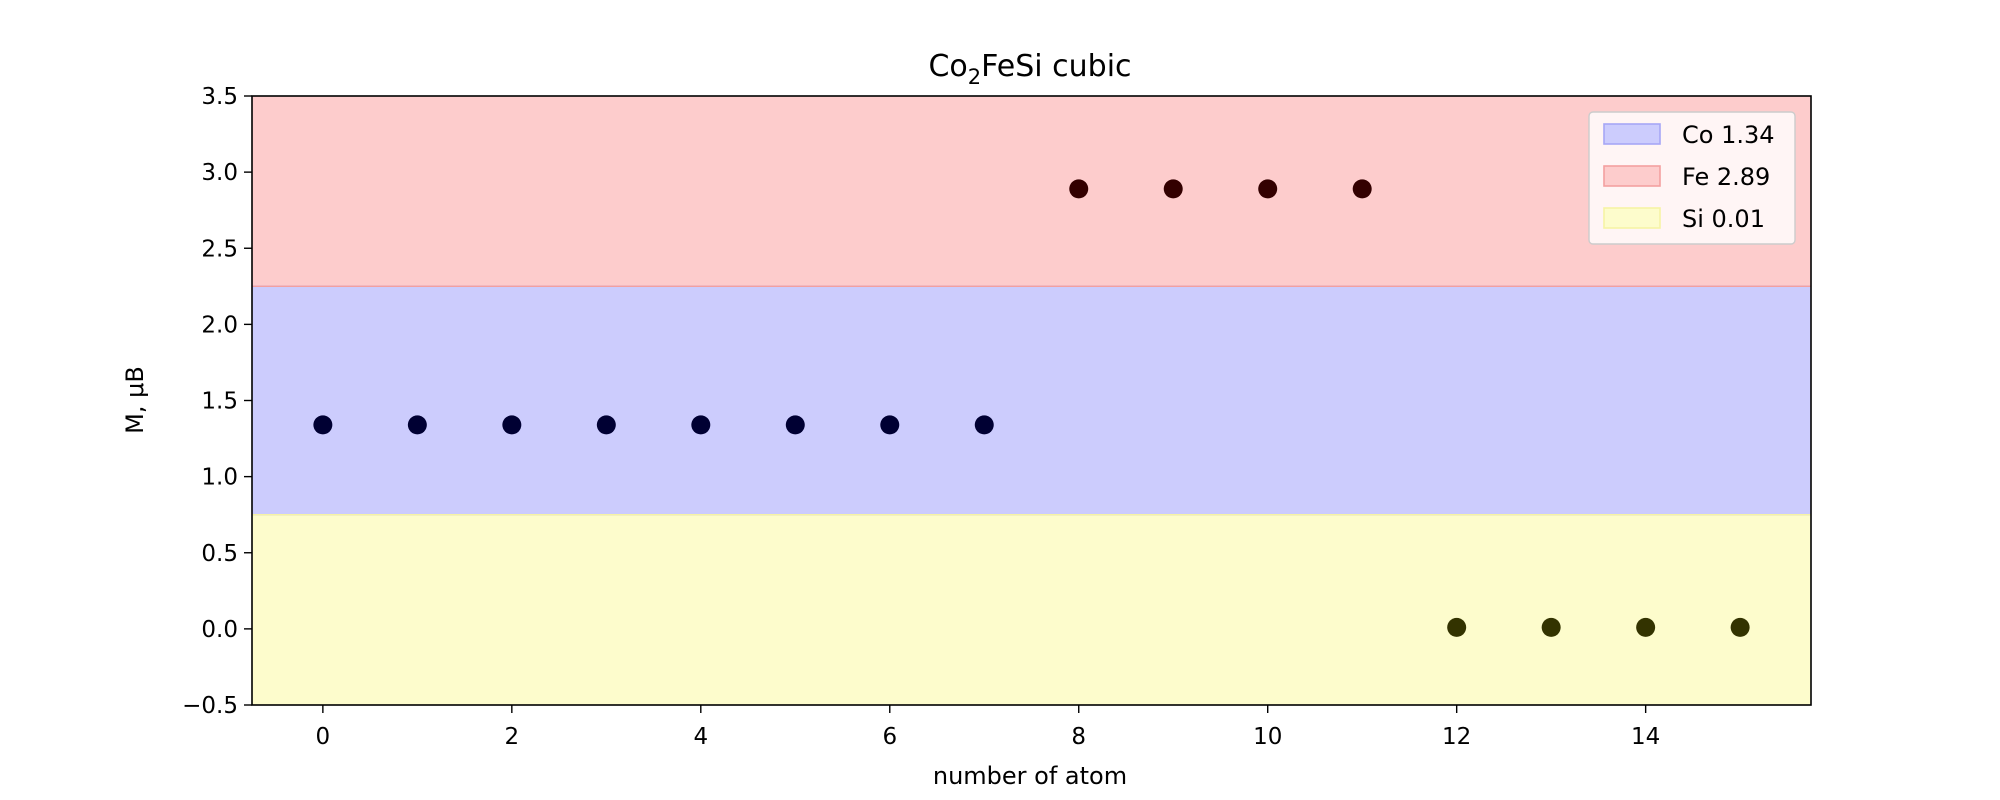  I want to click on chart-title-prefix: Co, so click(947, 66).